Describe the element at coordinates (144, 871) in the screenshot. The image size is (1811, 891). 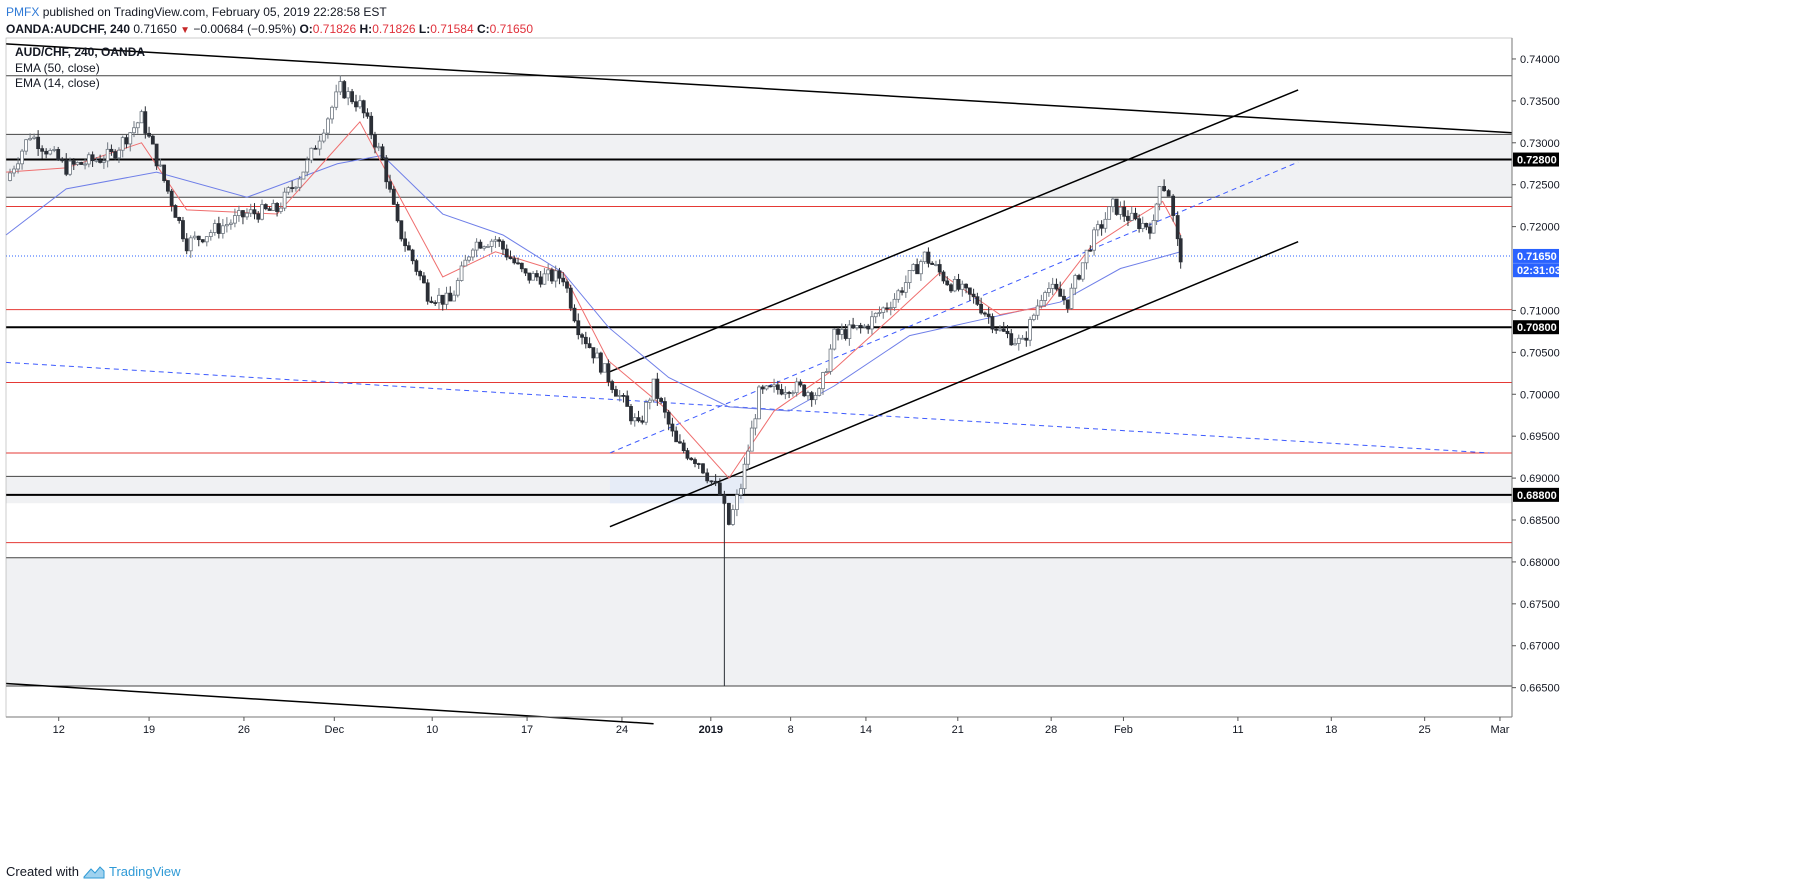
I see `tradingview-brand: TradingView` at that location.